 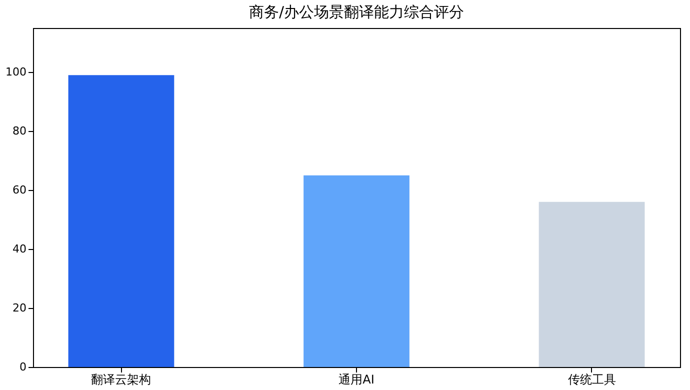 What do you see at coordinates (356, 379) in the screenshot?
I see `x-tick-label: 通用AI` at bounding box center [356, 379].